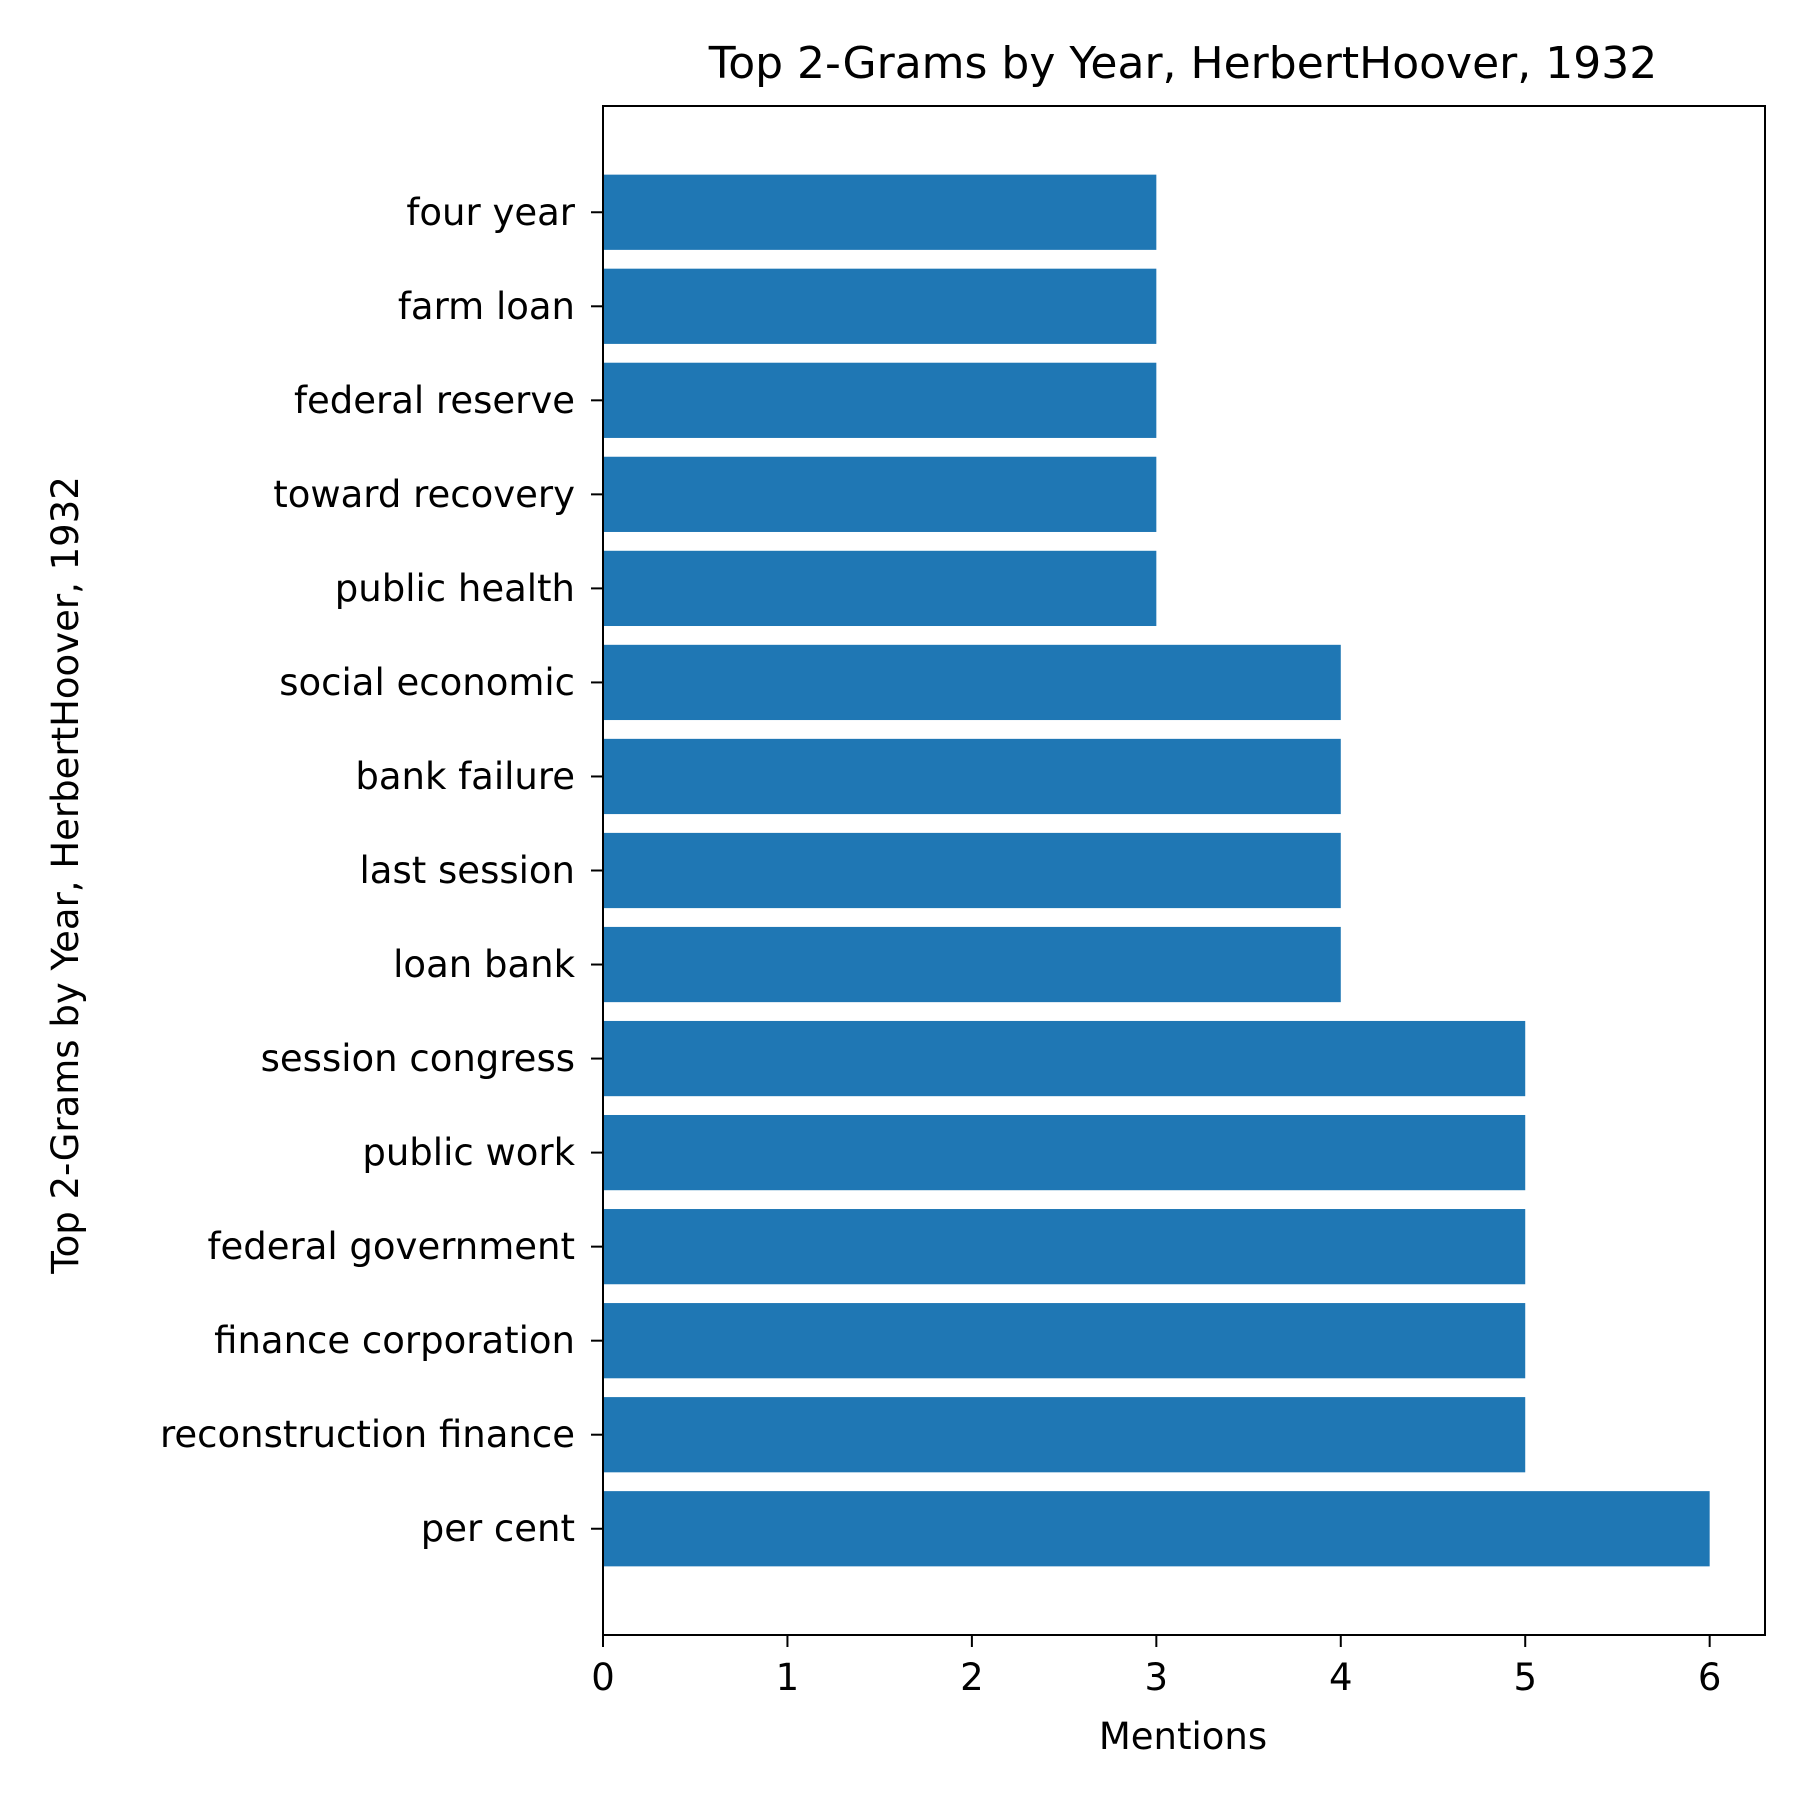  What do you see at coordinates (486, 306) in the screenshot?
I see `y-tick-label: farm loan` at bounding box center [486, 306].